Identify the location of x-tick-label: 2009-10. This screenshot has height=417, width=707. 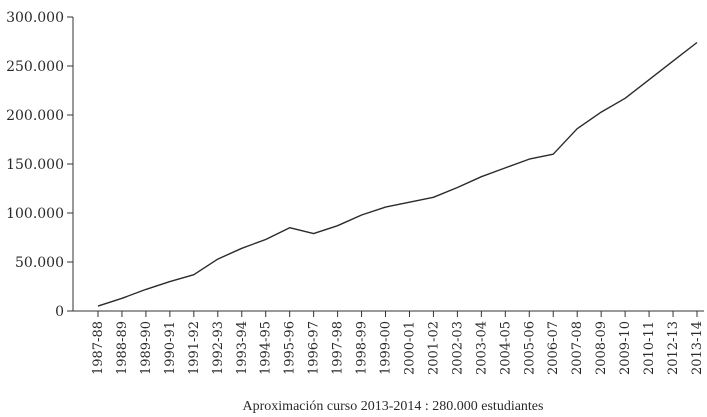
(625, 348).